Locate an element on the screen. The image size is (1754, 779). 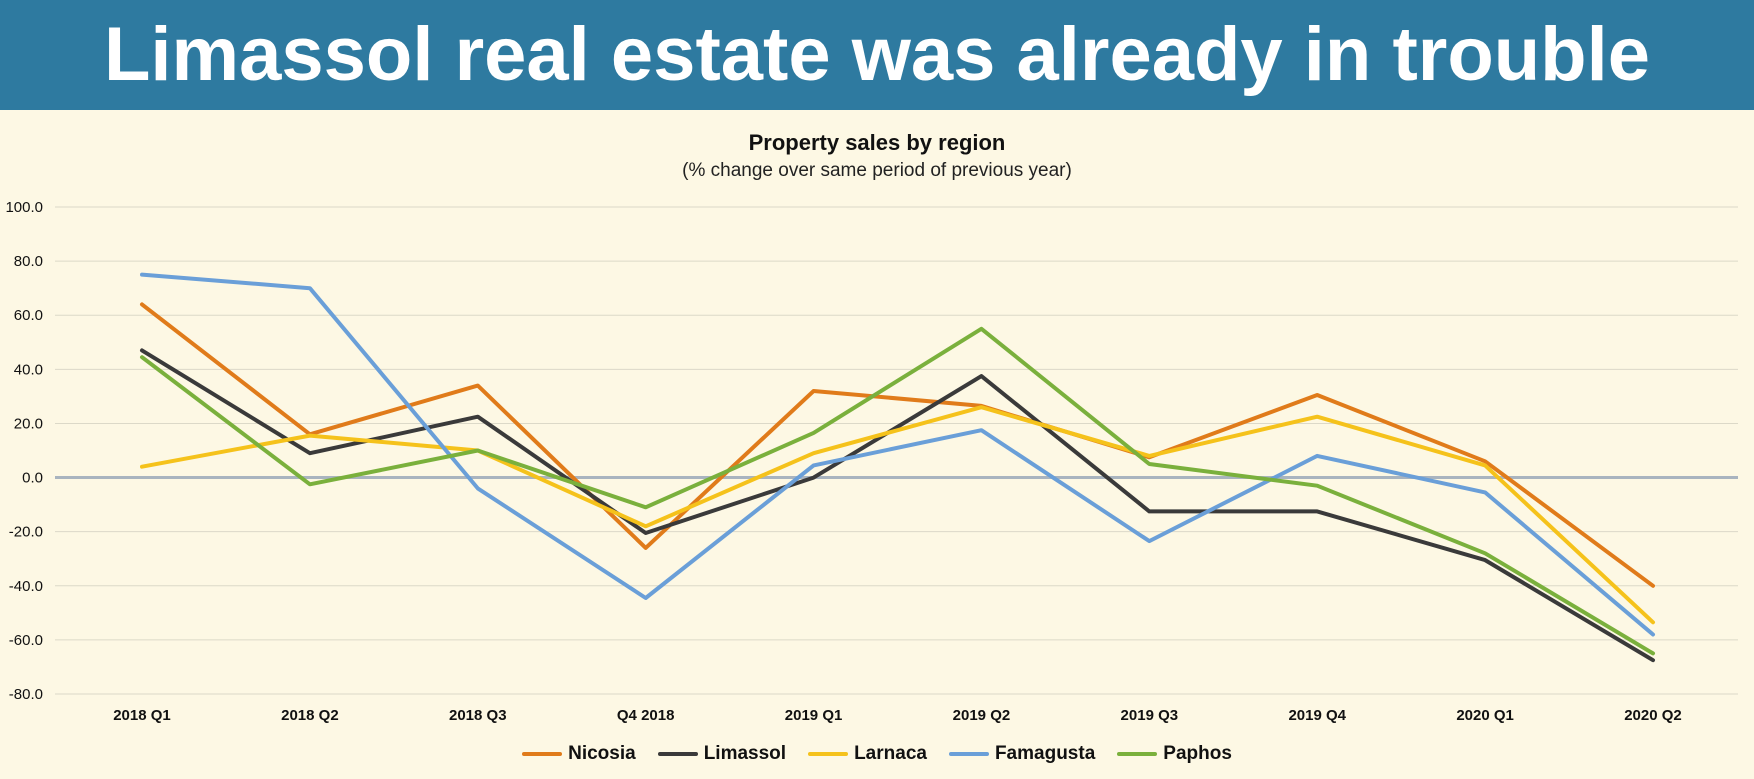
x-tick-label: 2018 Q2 is located at coordinates (310, 715).